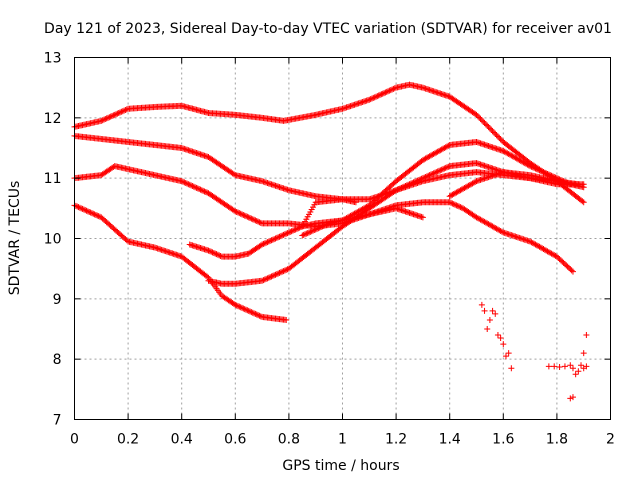 The width and height of the screenshot is (640, 480). Describe the element at coordinates (53, 119) in the screenshot. I see `y-tick-label: 12` at that location.